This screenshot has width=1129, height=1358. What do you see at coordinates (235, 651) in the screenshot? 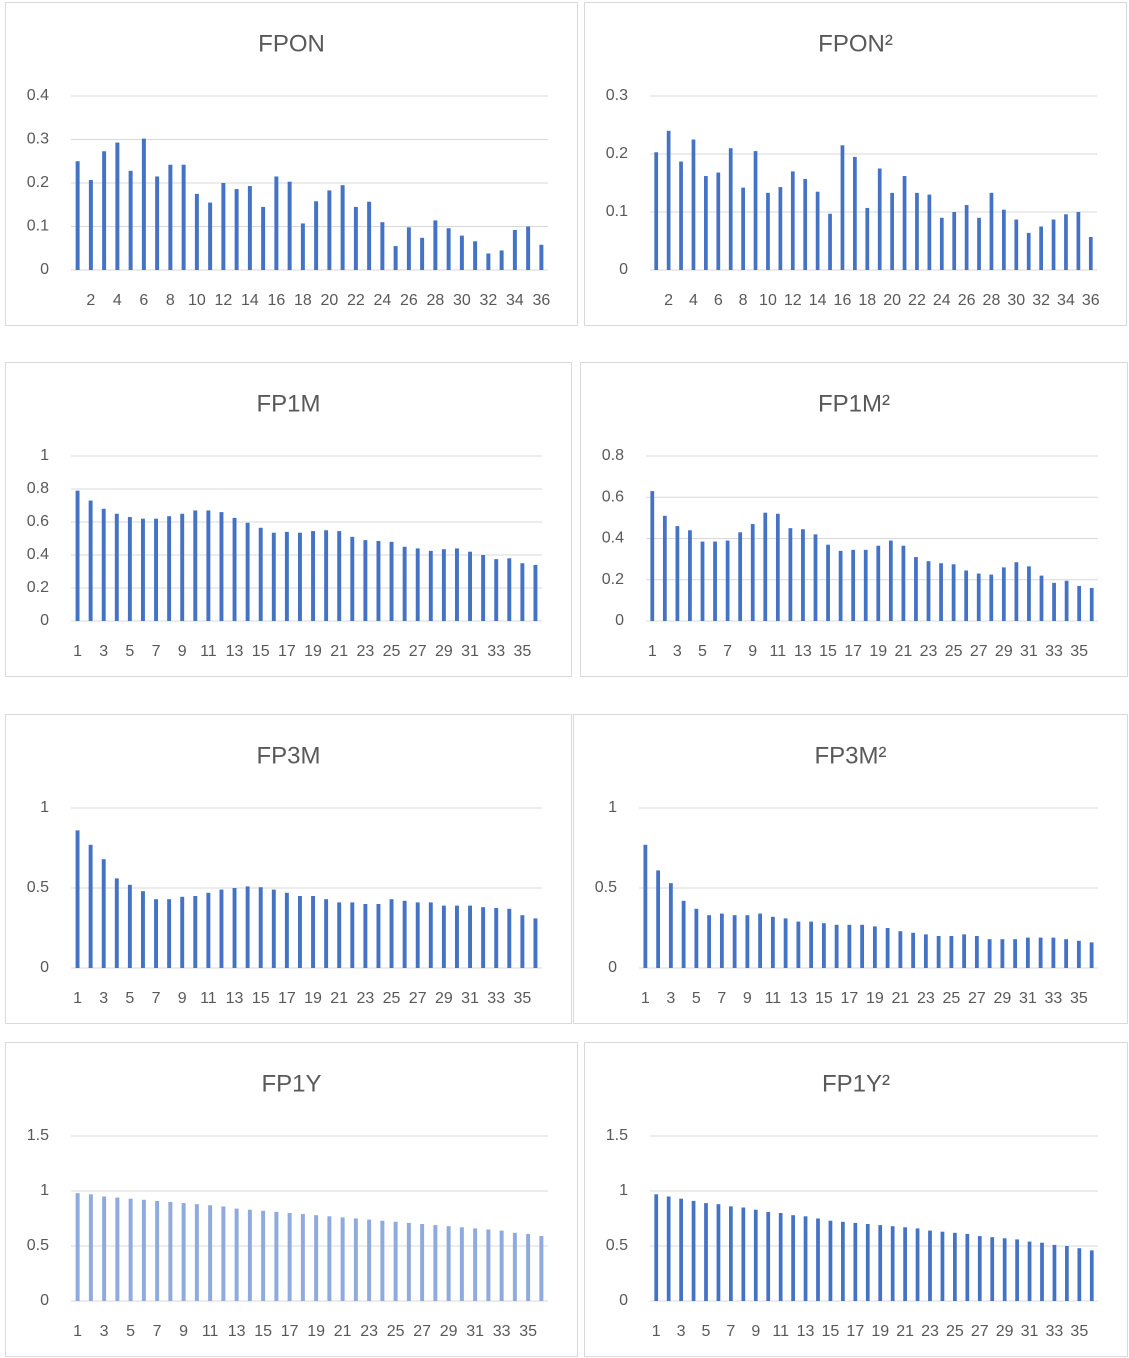
I see `x-tick-label: 13` at bounding box center [235, 651].